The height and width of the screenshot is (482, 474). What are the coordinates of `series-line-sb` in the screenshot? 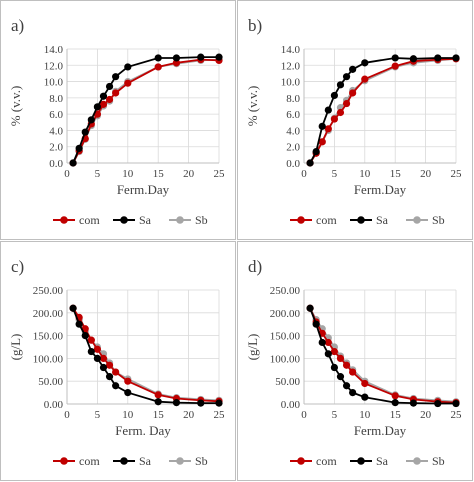 It's located at (383, 355).